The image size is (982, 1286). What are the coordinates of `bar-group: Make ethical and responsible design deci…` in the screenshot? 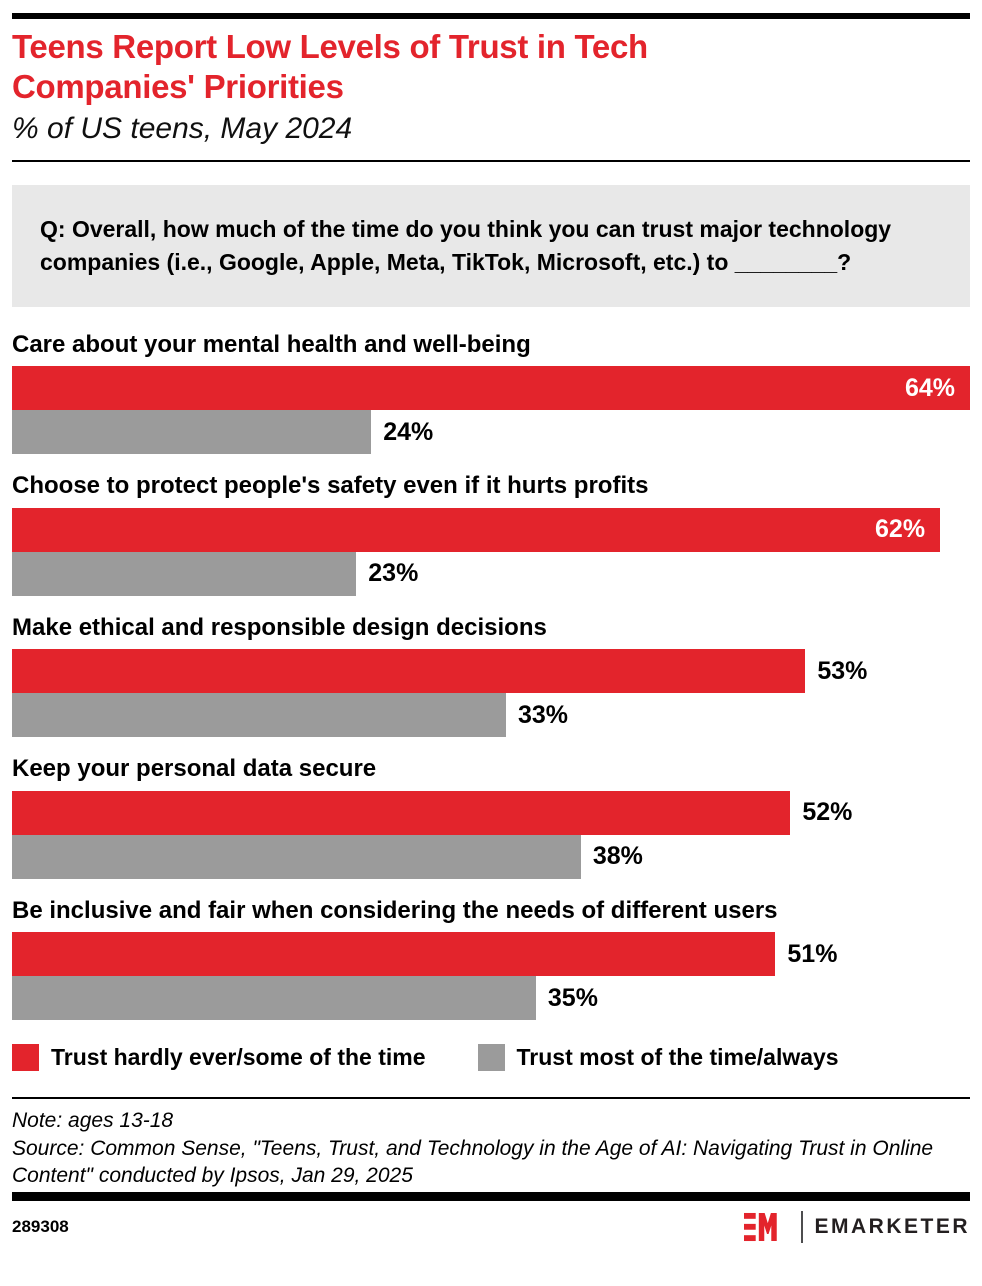 It's located at (491, 676).